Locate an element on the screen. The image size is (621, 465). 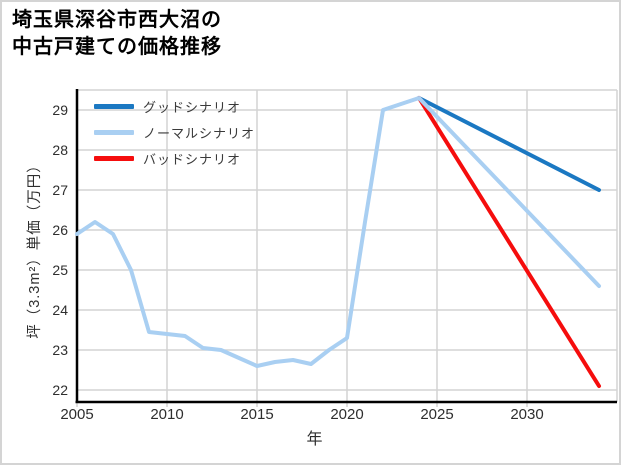
y-tick-label: 28 is located at coordinates (60, 150).